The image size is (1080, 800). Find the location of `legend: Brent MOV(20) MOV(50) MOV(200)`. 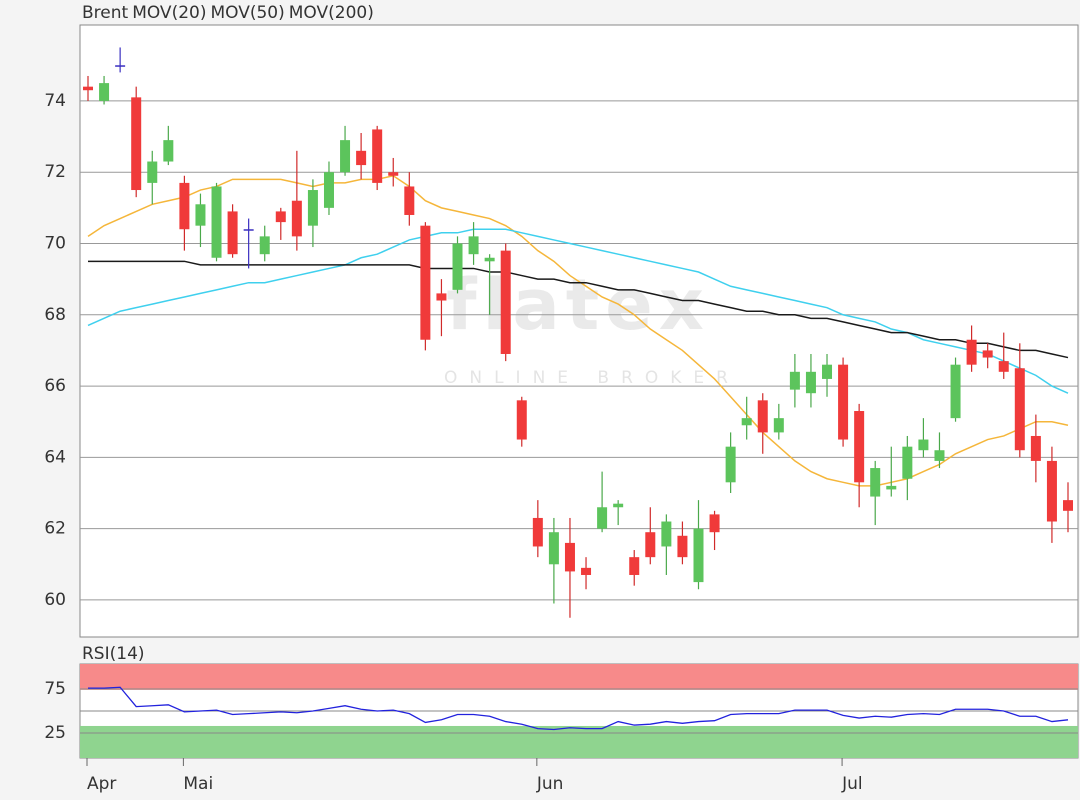

legend: Brent MOV(20) MOV(50) MOV(200) is located at coordinates (228, 13).